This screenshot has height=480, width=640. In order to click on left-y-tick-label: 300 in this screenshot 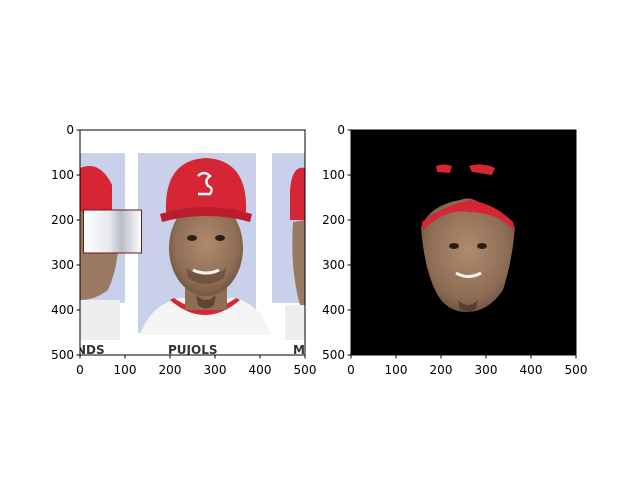, I will do `click(62, 265)`.